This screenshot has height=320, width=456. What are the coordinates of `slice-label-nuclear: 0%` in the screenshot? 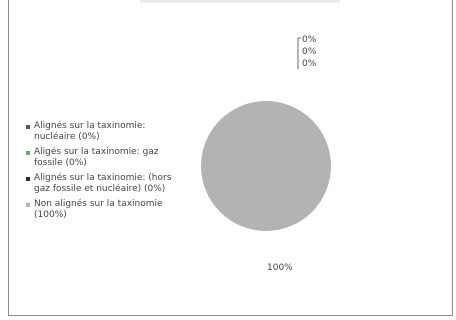 It's located at (309, 40).